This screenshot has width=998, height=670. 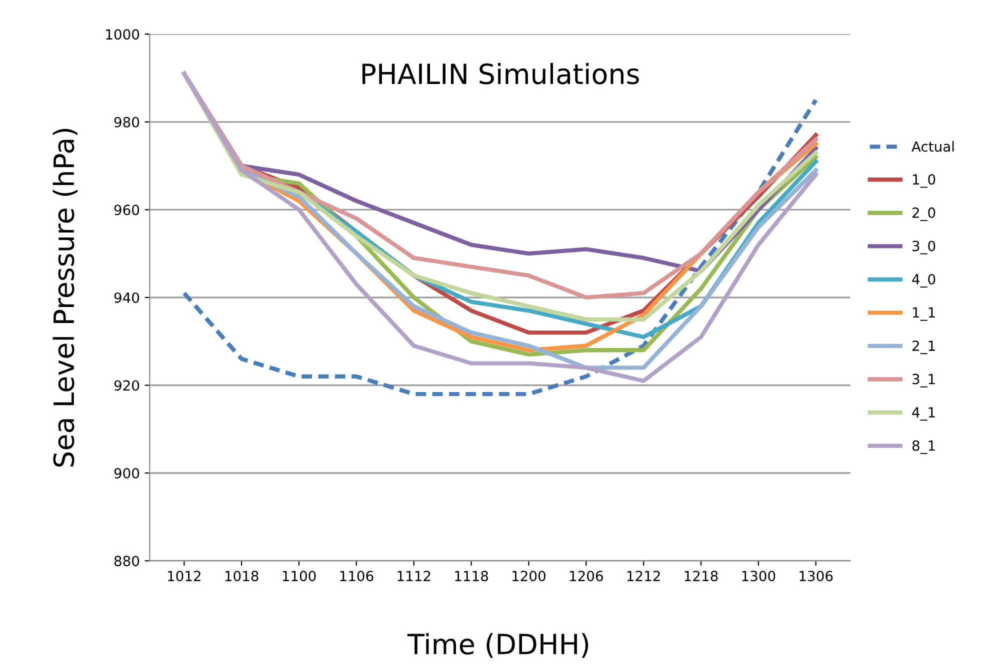 What do you see at coordinates (127, 473) in the screenshot?
I see `y-tick-label: 900` at bounding box center [127, 473].